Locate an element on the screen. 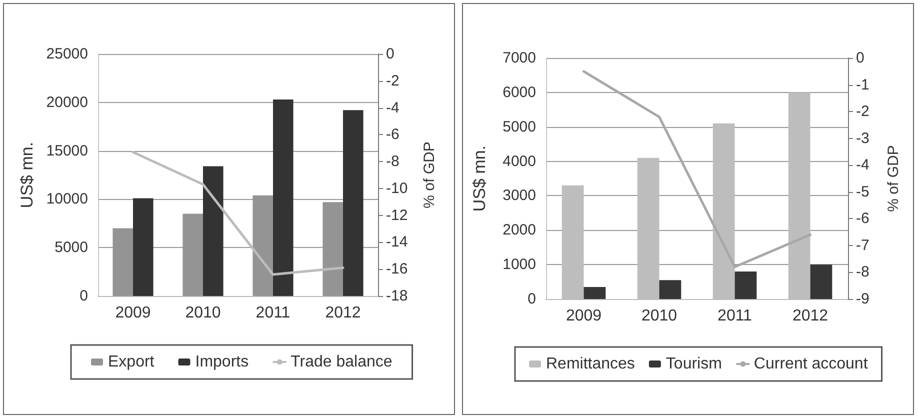 The width and height of the screenshot is (918, 419). y-tick-label: 4000 is located at coordinates (519, 161).